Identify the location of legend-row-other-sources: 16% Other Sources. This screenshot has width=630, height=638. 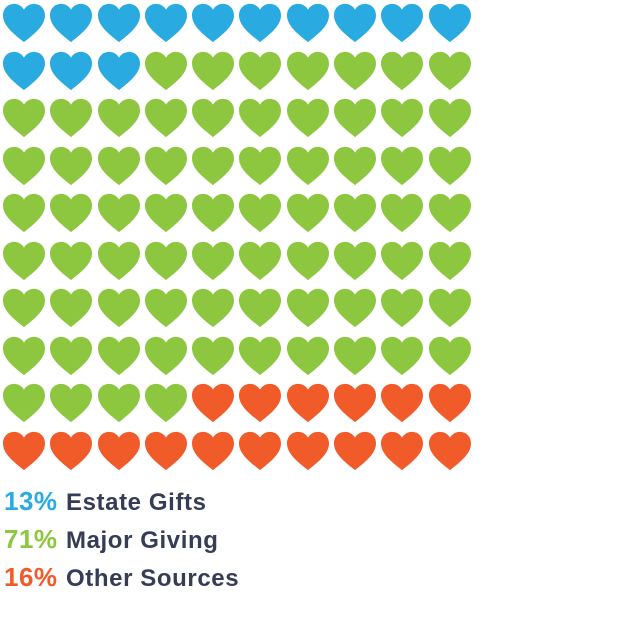
(121, 581).